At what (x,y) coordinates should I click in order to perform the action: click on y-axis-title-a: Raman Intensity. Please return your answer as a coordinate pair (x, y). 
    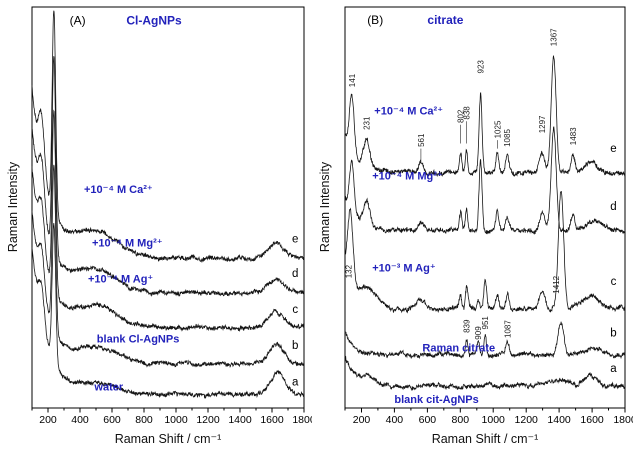
    Looking at the image, I should click on (13, 207).